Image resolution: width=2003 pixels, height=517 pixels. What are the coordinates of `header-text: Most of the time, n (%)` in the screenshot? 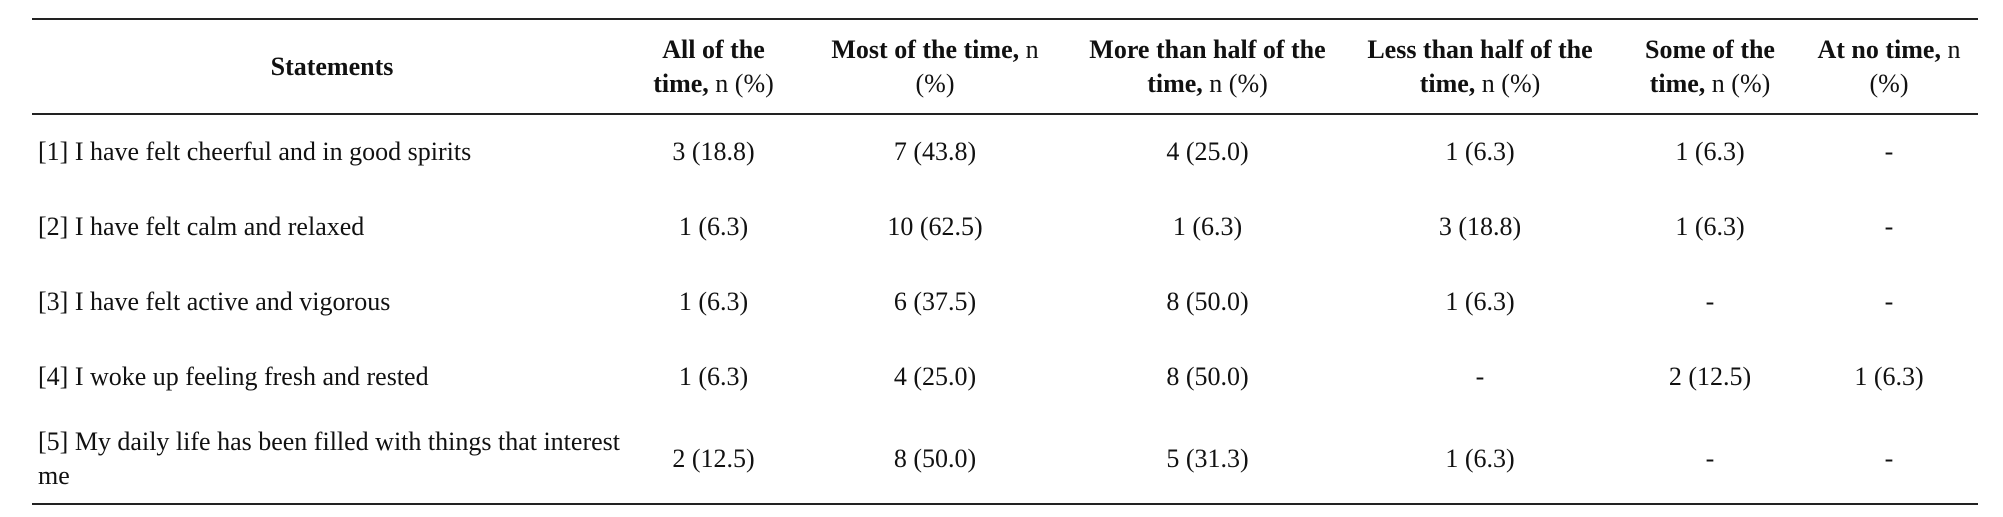 It's located at (935, 67).